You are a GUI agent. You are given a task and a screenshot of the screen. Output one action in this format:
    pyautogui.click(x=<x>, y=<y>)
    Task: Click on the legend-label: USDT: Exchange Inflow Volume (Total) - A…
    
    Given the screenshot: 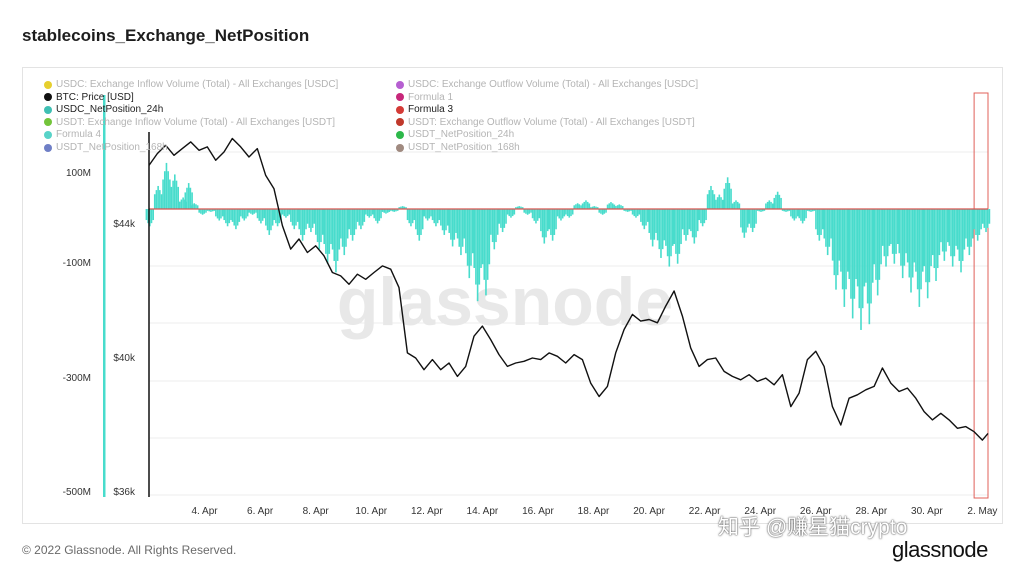 What is the action you would take?
    pyautogui.click(x=196, y=122)
    